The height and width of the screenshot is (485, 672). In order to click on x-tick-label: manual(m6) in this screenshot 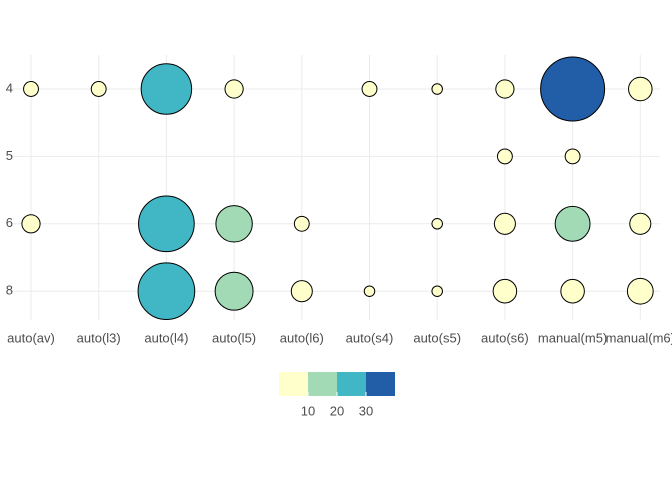, I will do `click(639, 337)`.